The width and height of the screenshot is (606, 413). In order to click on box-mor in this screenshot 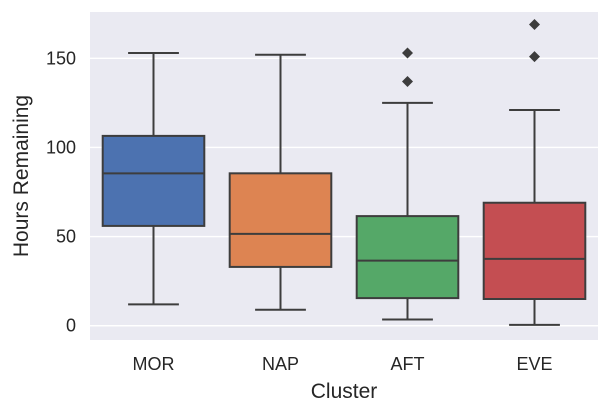, I will do `click(153, 179)`.